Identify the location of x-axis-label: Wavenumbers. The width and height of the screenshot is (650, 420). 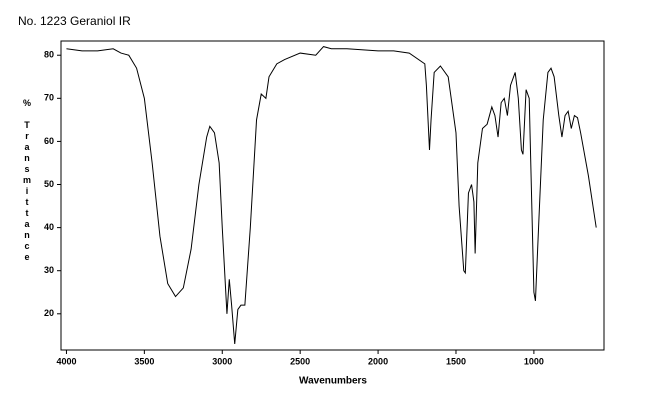
(333, 381).